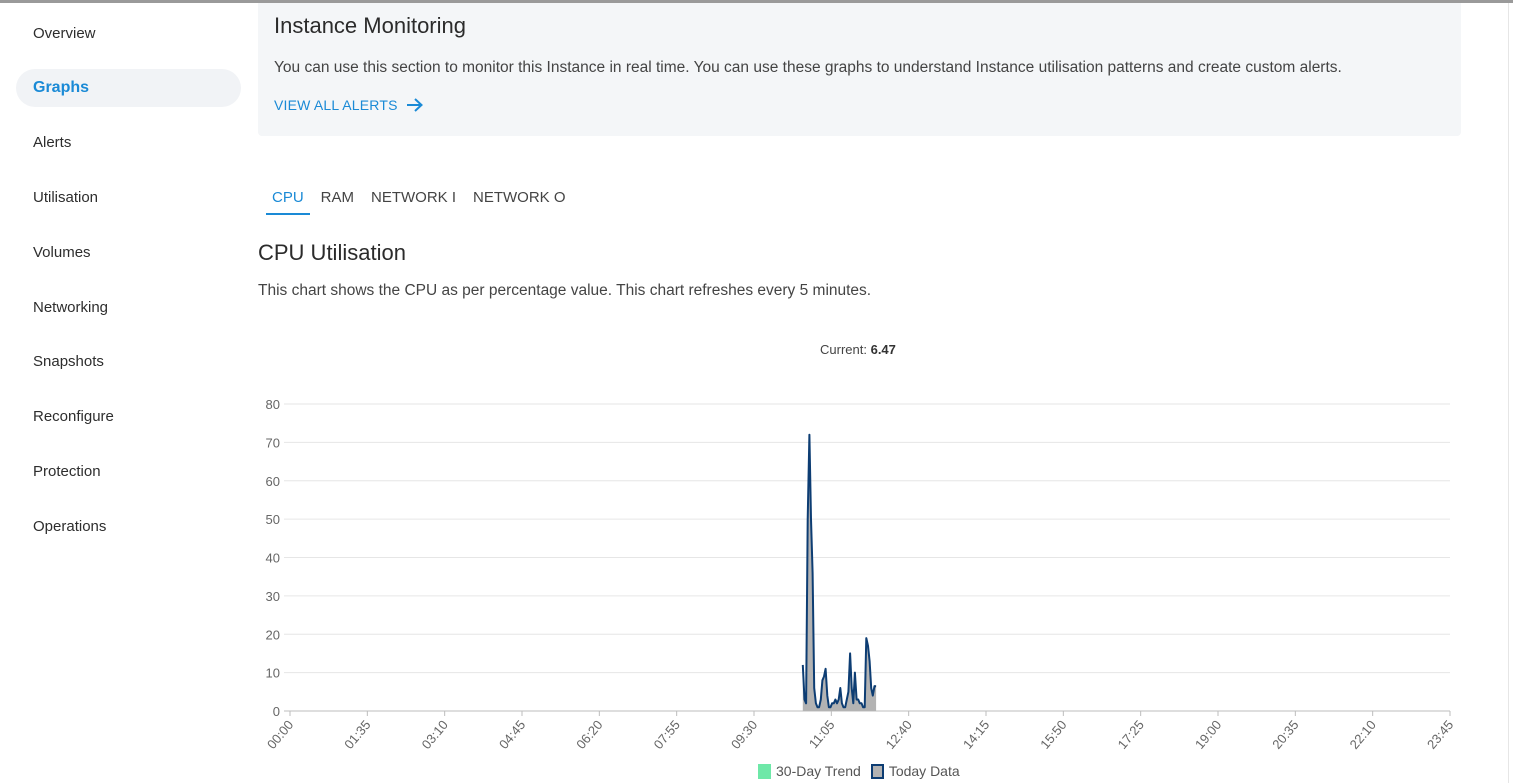  What do you see at coordinates (273, 404) in the screenshot?
I see `y-tick-label: 80` at bounding box center [273, 404].